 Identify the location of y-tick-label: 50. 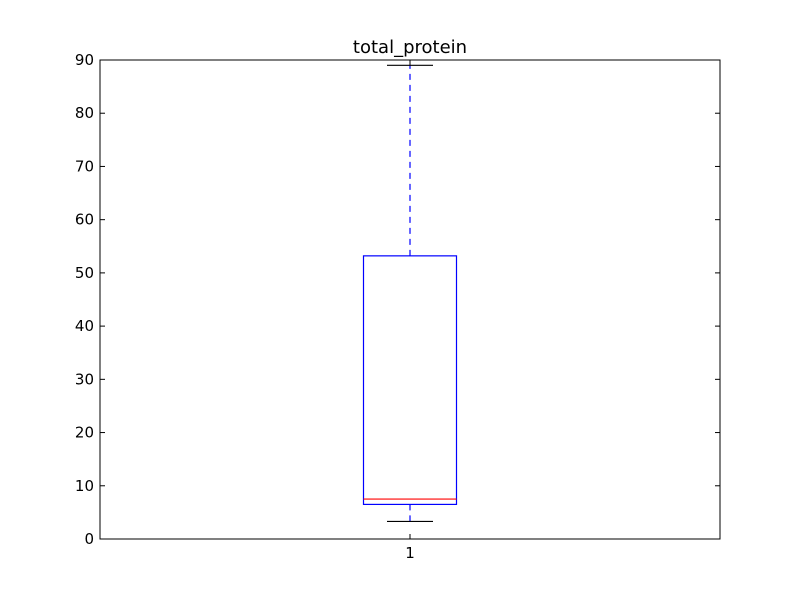
(84, 273).